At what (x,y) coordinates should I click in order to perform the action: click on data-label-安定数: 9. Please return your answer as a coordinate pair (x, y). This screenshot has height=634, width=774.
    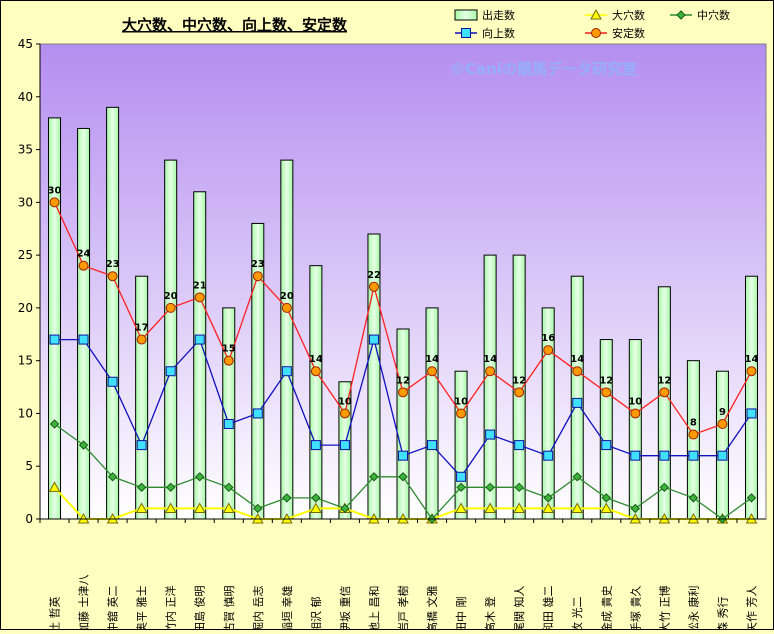
    Looking at the image, I should click on (722, 412).